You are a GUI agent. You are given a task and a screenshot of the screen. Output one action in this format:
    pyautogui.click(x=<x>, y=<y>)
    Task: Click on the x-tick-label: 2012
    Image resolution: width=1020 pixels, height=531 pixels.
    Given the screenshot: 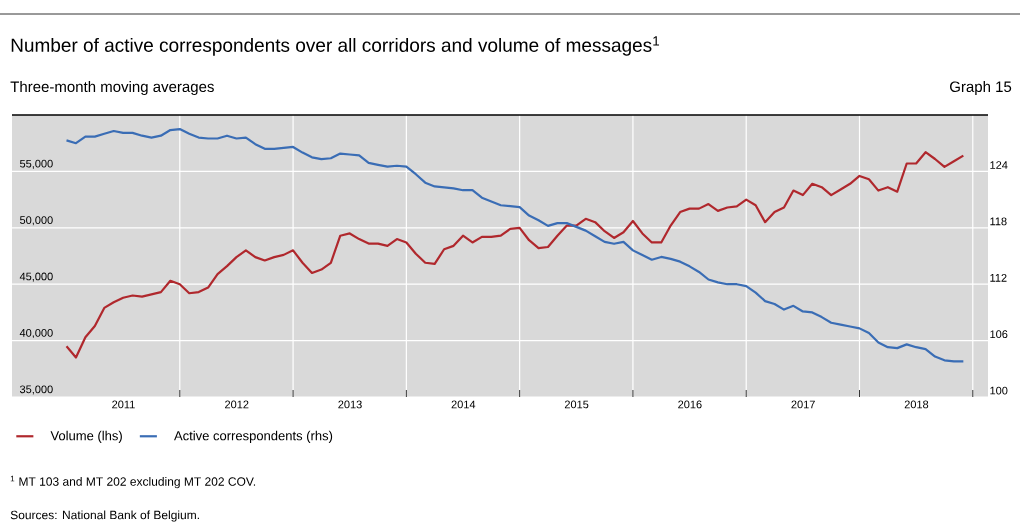 What is the action you would take?
    pyautogui.click(x=237, y=404)
    